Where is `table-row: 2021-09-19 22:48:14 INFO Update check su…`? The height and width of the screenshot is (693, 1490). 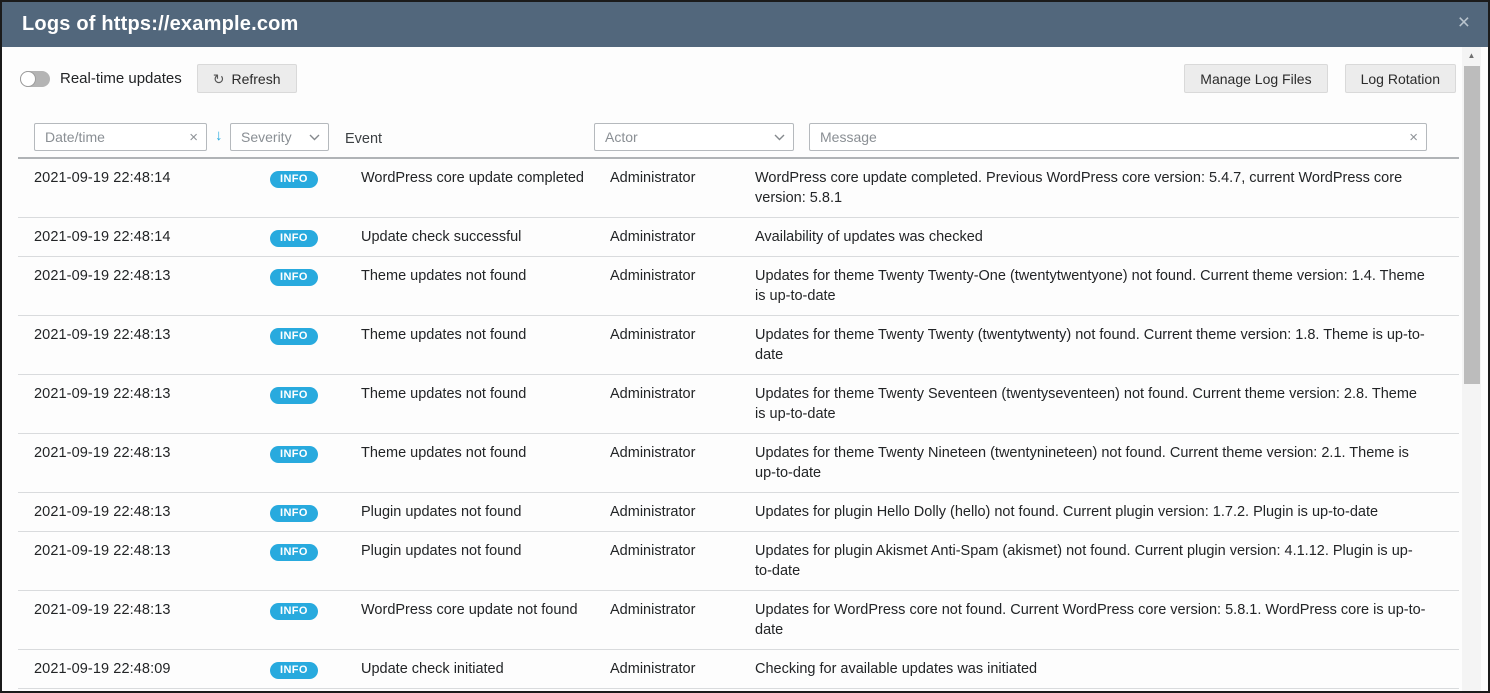 table-row: 2021-09-19 22:48:14 INFO Update check su… is located at coordinates (738, 237).